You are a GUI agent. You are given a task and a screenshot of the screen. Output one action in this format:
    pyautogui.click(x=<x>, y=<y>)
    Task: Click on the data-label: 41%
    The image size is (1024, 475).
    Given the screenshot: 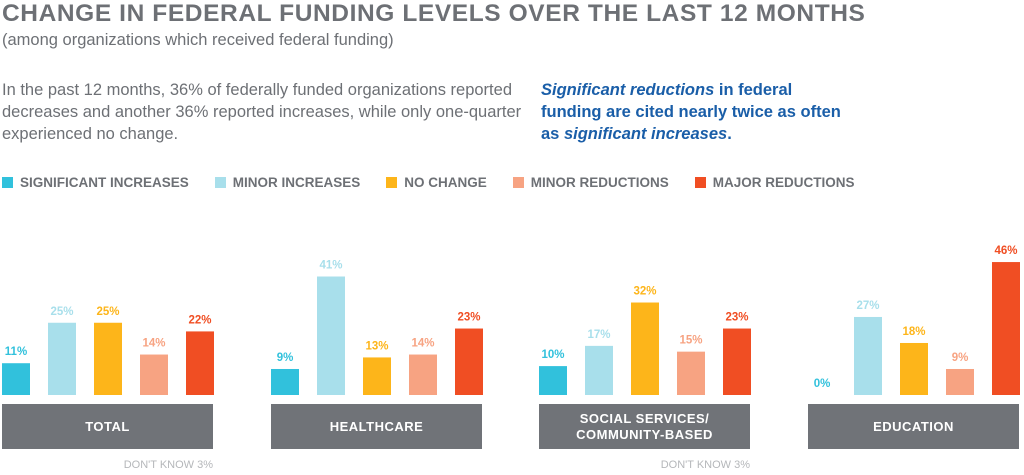 What is the action you would take?
    pyautogui.click(x=330, y=266)
    